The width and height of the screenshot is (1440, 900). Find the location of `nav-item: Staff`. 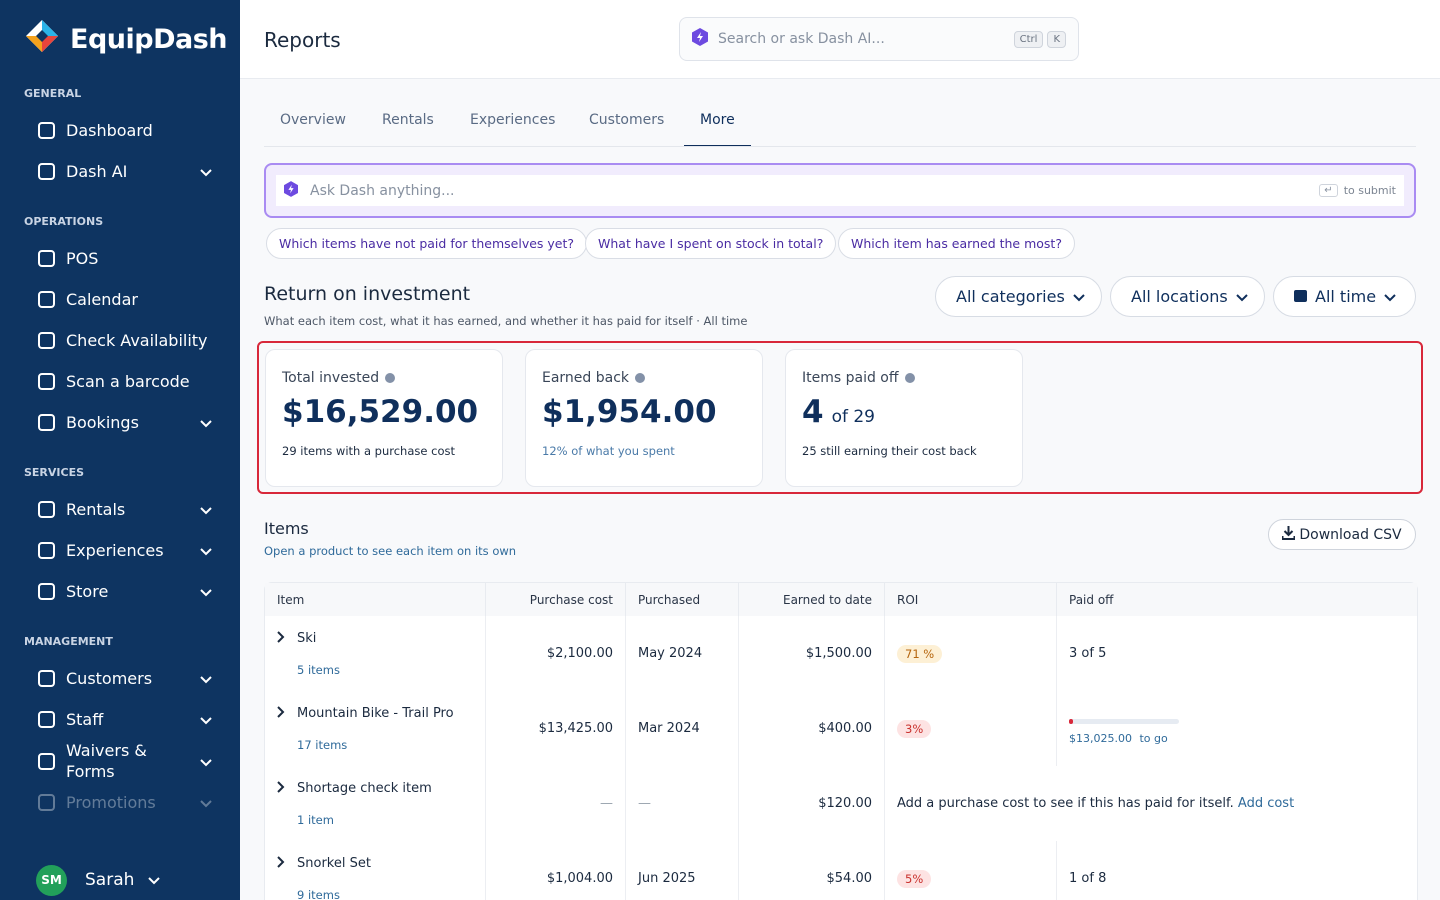

nav-item: Staff is located at coordinates (120, 719).